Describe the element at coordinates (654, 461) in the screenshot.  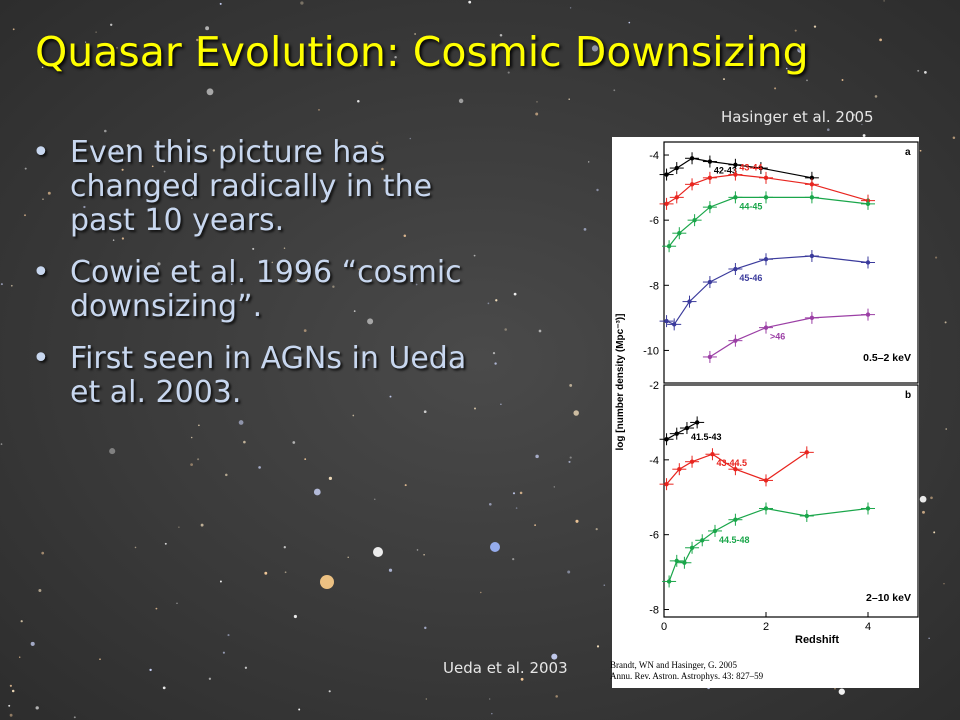
I see `y-tick-label: -4` at that location.